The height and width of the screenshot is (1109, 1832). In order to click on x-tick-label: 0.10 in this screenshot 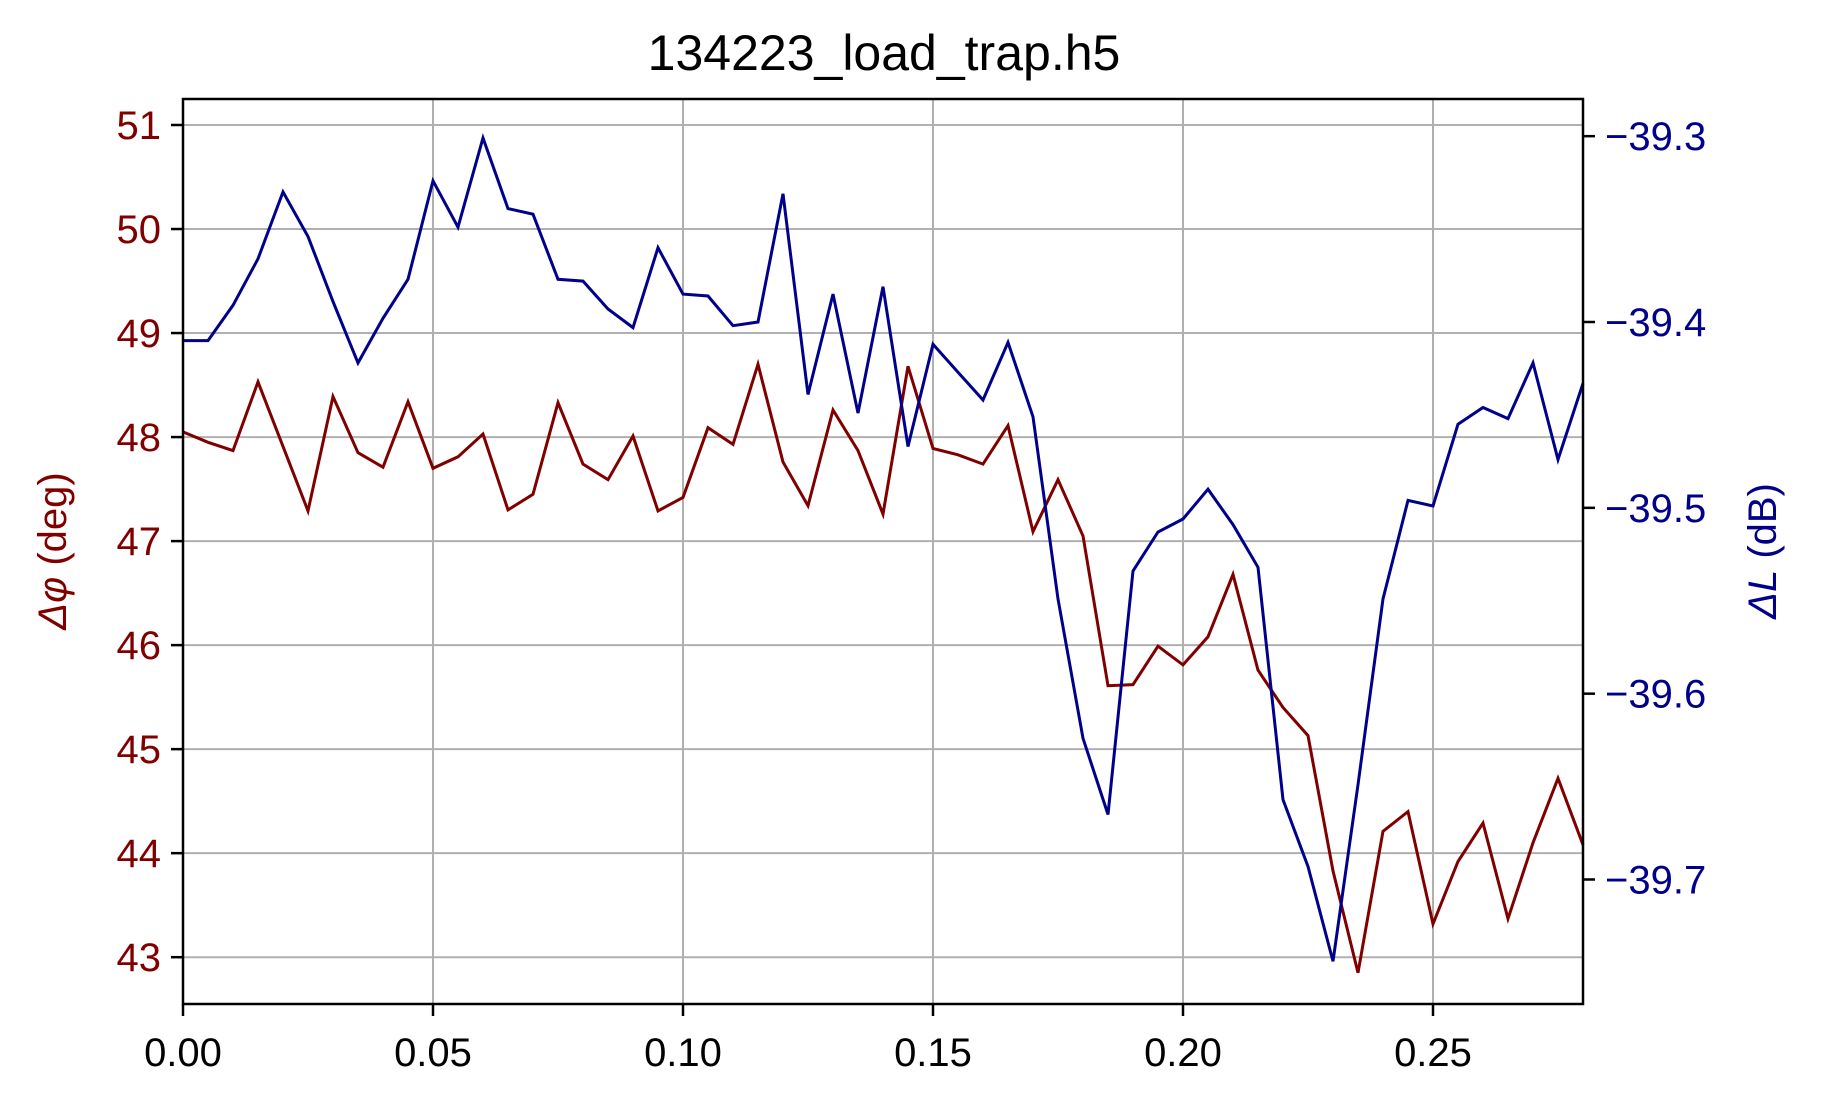, I will do `click(683, 1053)`.